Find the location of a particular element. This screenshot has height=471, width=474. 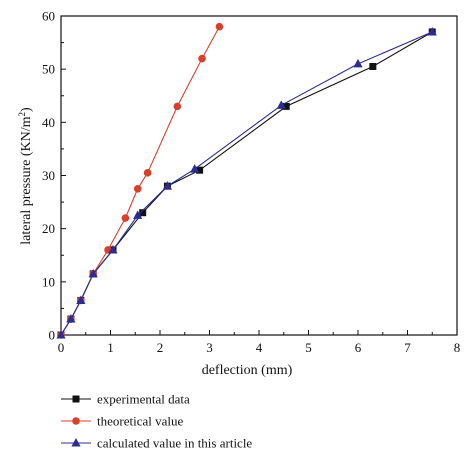

y-tick-label: 40 is located at coordinates (48, 122).